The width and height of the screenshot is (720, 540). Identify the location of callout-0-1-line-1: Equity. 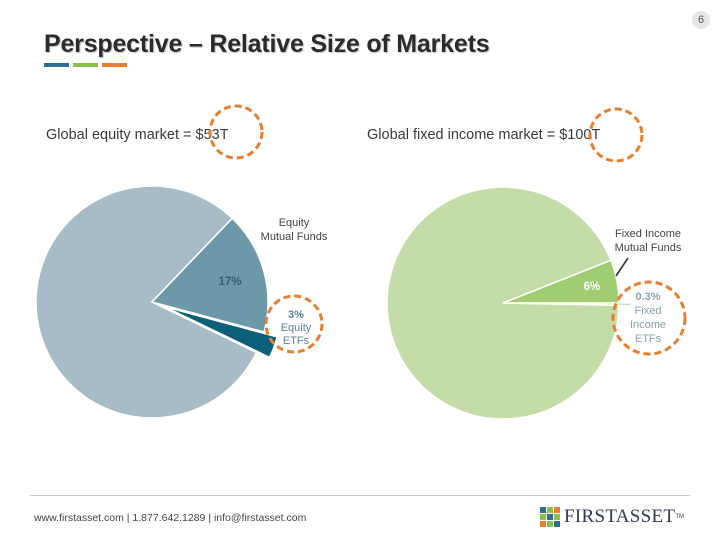
(296, 328).